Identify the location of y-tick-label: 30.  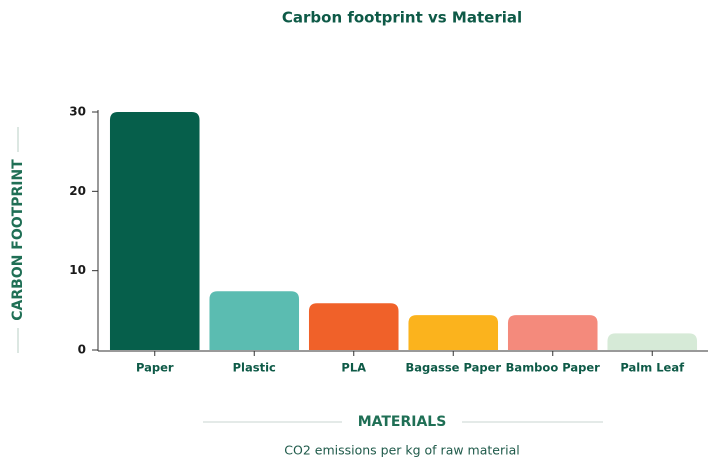
(77, 112).